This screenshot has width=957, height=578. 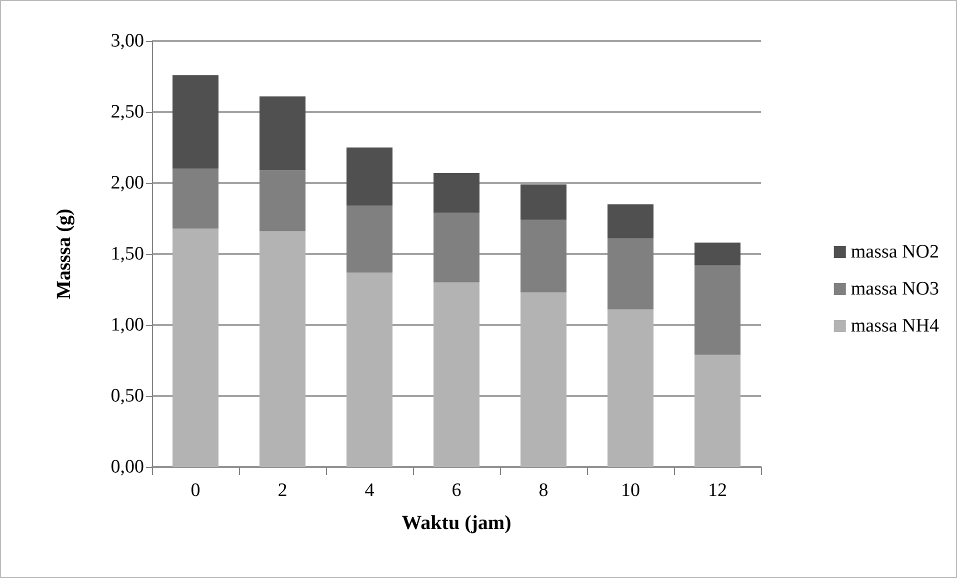 I want to click on x-tick-label: 10, so click(x=630, y=490).